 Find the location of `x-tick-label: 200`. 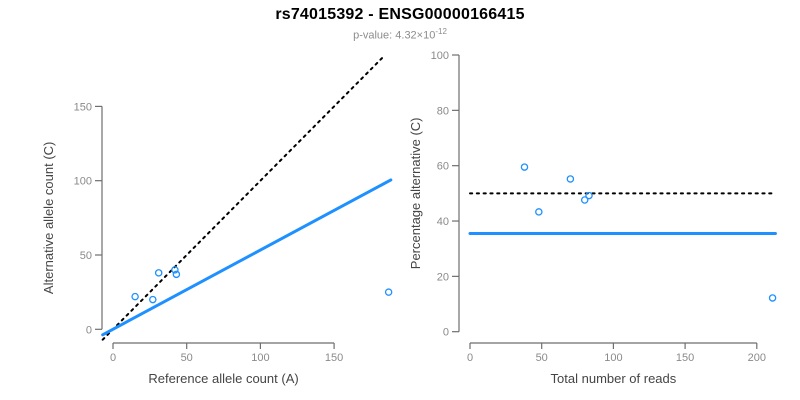

x-tick-label: 200 is located at coordinates (757, 358).